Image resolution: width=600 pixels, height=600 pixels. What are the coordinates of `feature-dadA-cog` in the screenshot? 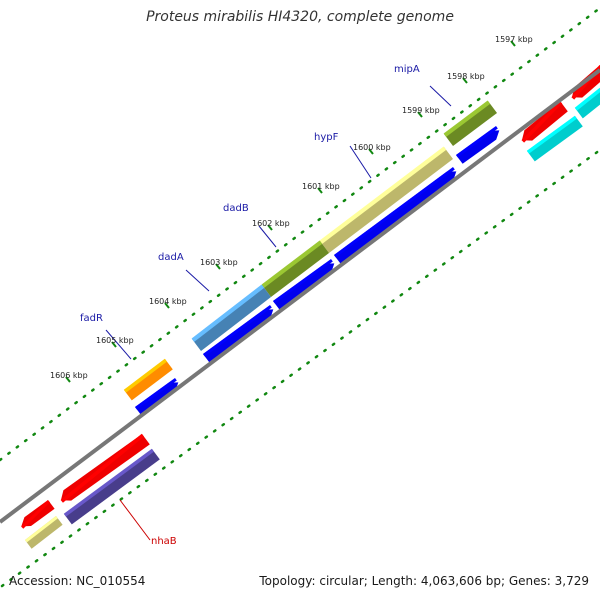 It's located at (231, 317).